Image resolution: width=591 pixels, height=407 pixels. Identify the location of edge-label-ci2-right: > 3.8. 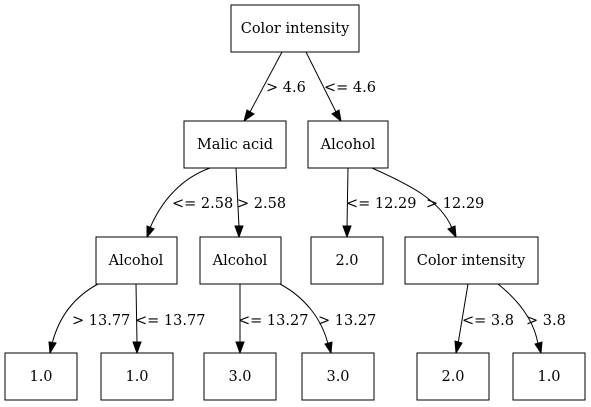
(546, 321).